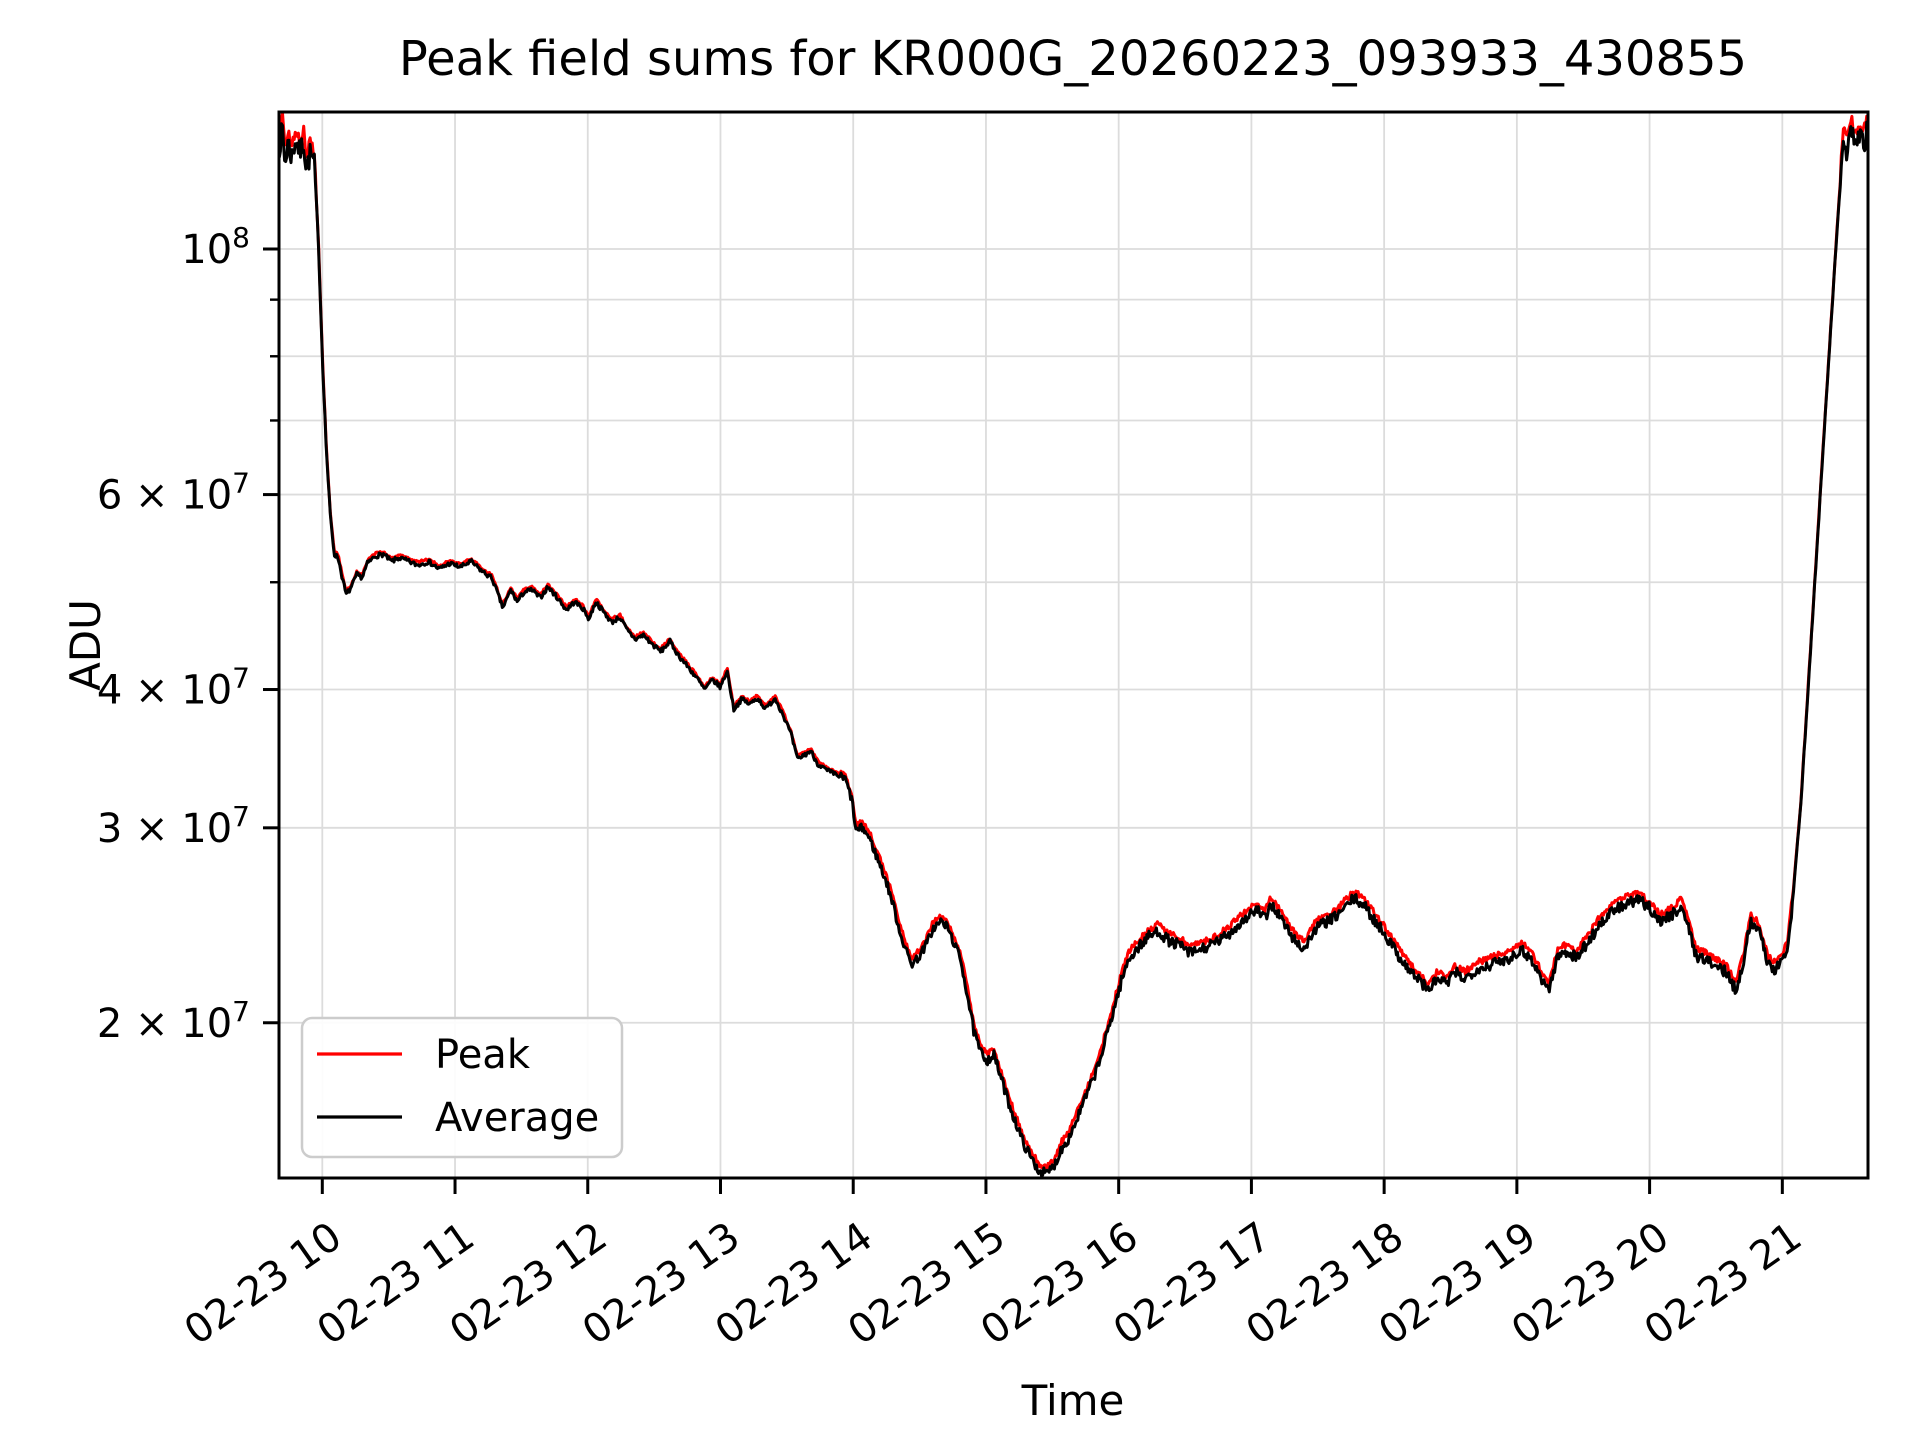 This screenshot has height=1440, width=1920. What do you see at coordinates (173, 493) in the screenshot?
I see `y-tick-label: 6 × 107` at bounding box center [173, 493].